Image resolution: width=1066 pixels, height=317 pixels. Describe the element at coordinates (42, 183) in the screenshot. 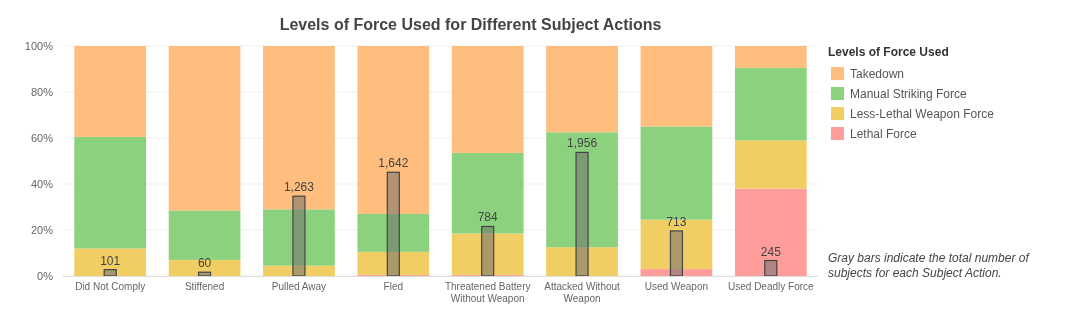

I see `y-tick-label: 40%` at that location.